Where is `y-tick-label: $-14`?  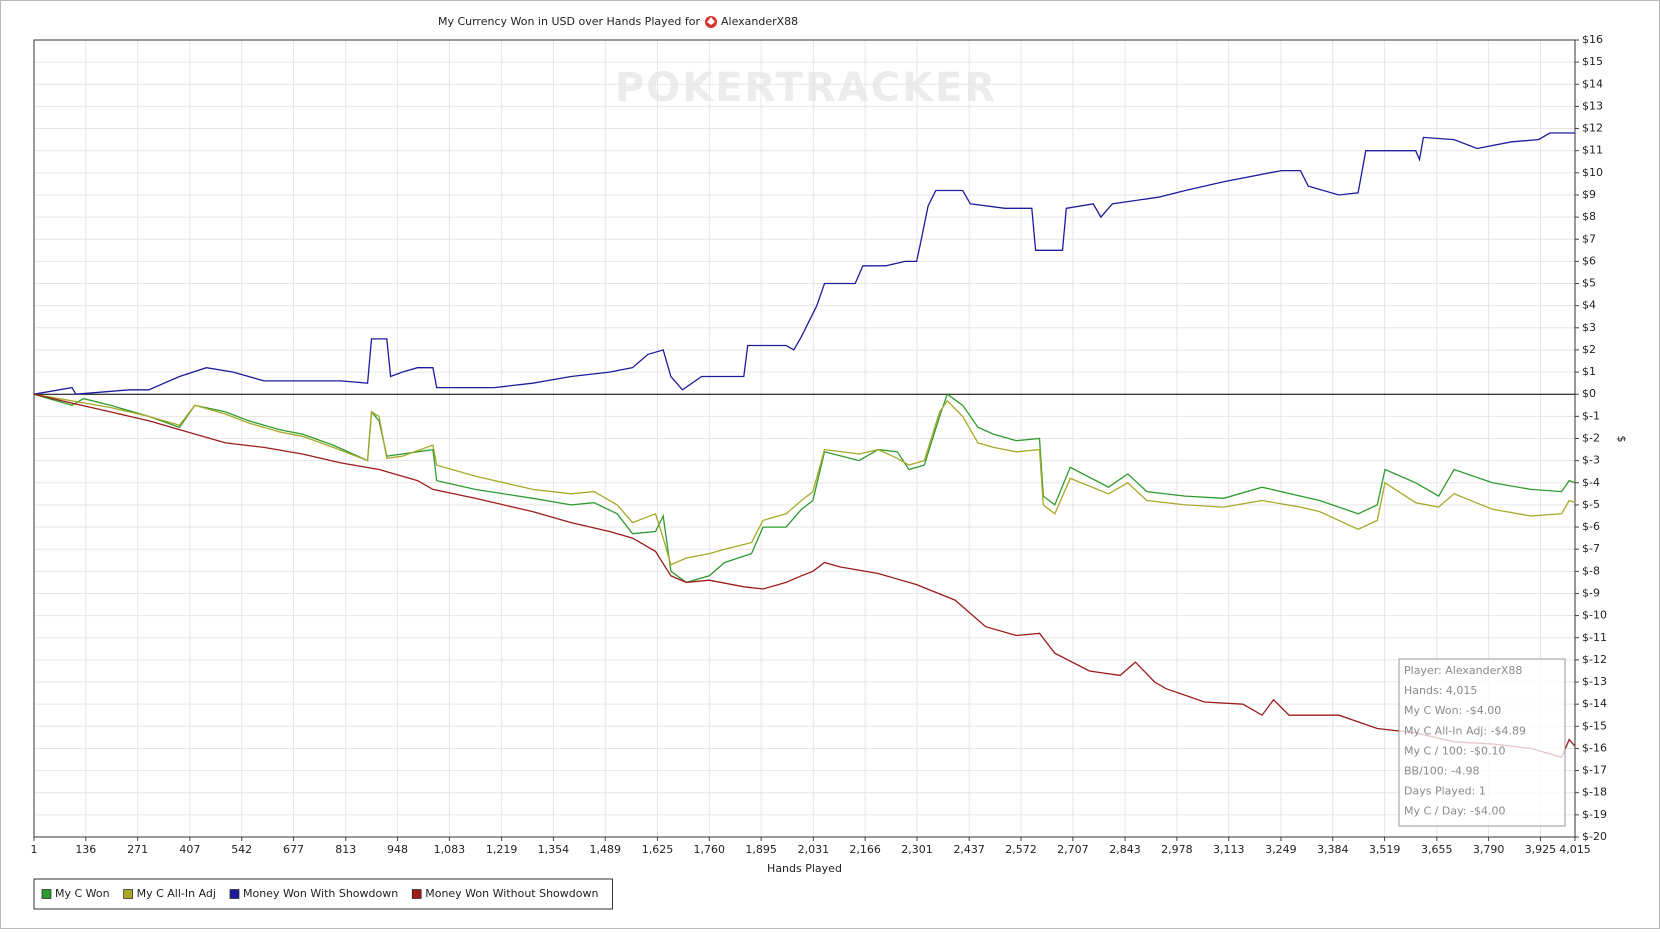 y-tick-label: $-14 is located at coordinates (1594, 703).